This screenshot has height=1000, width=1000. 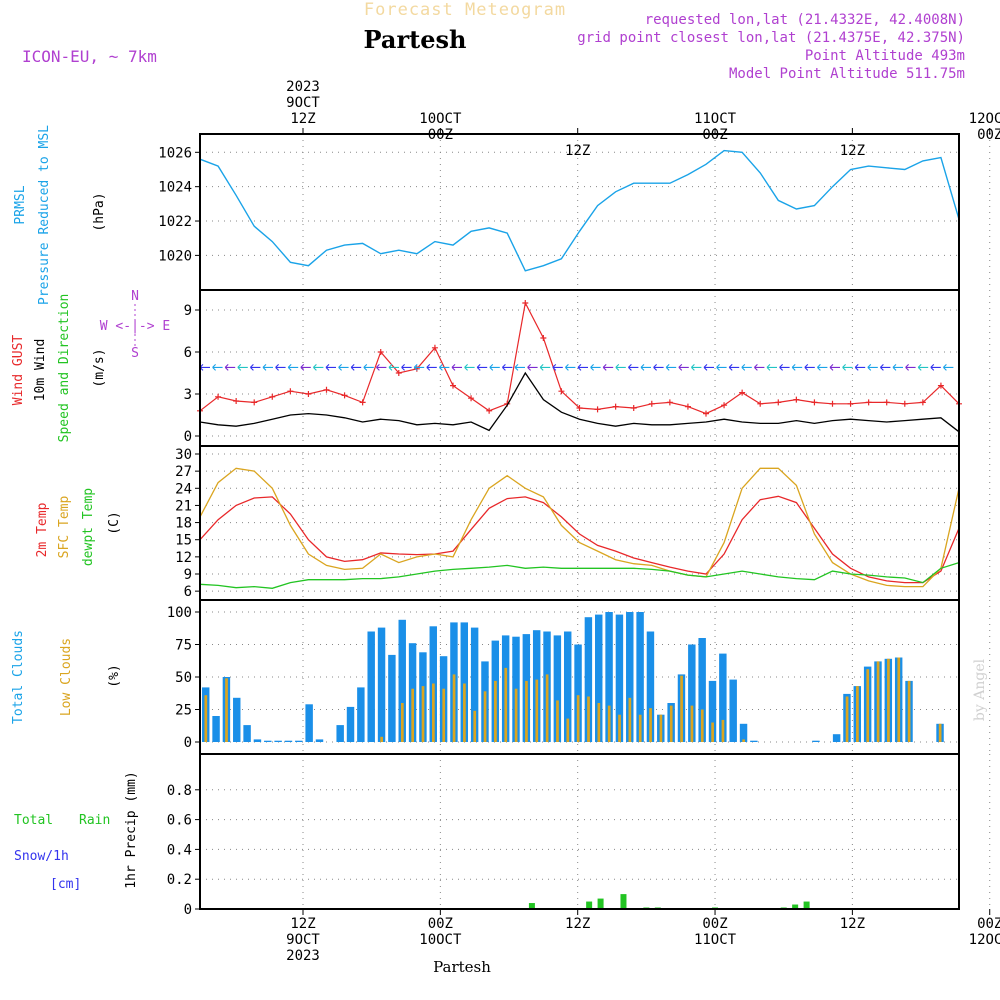 I want to click on wind-10m-label: 10m Wind, so click(x=40, y=370).